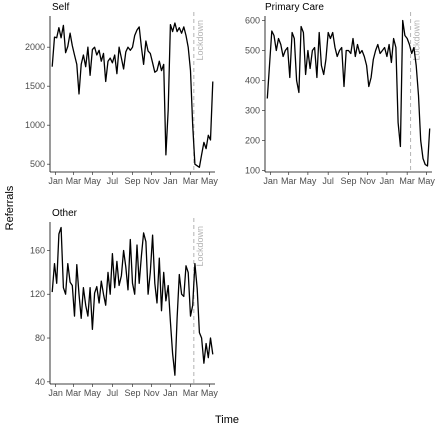 This screenshot has width=440, height=426. What do you see at coordinates (35, 47) in the screenshot?
I see `y-tick-label: 2000` at bounding box center [35, 47].